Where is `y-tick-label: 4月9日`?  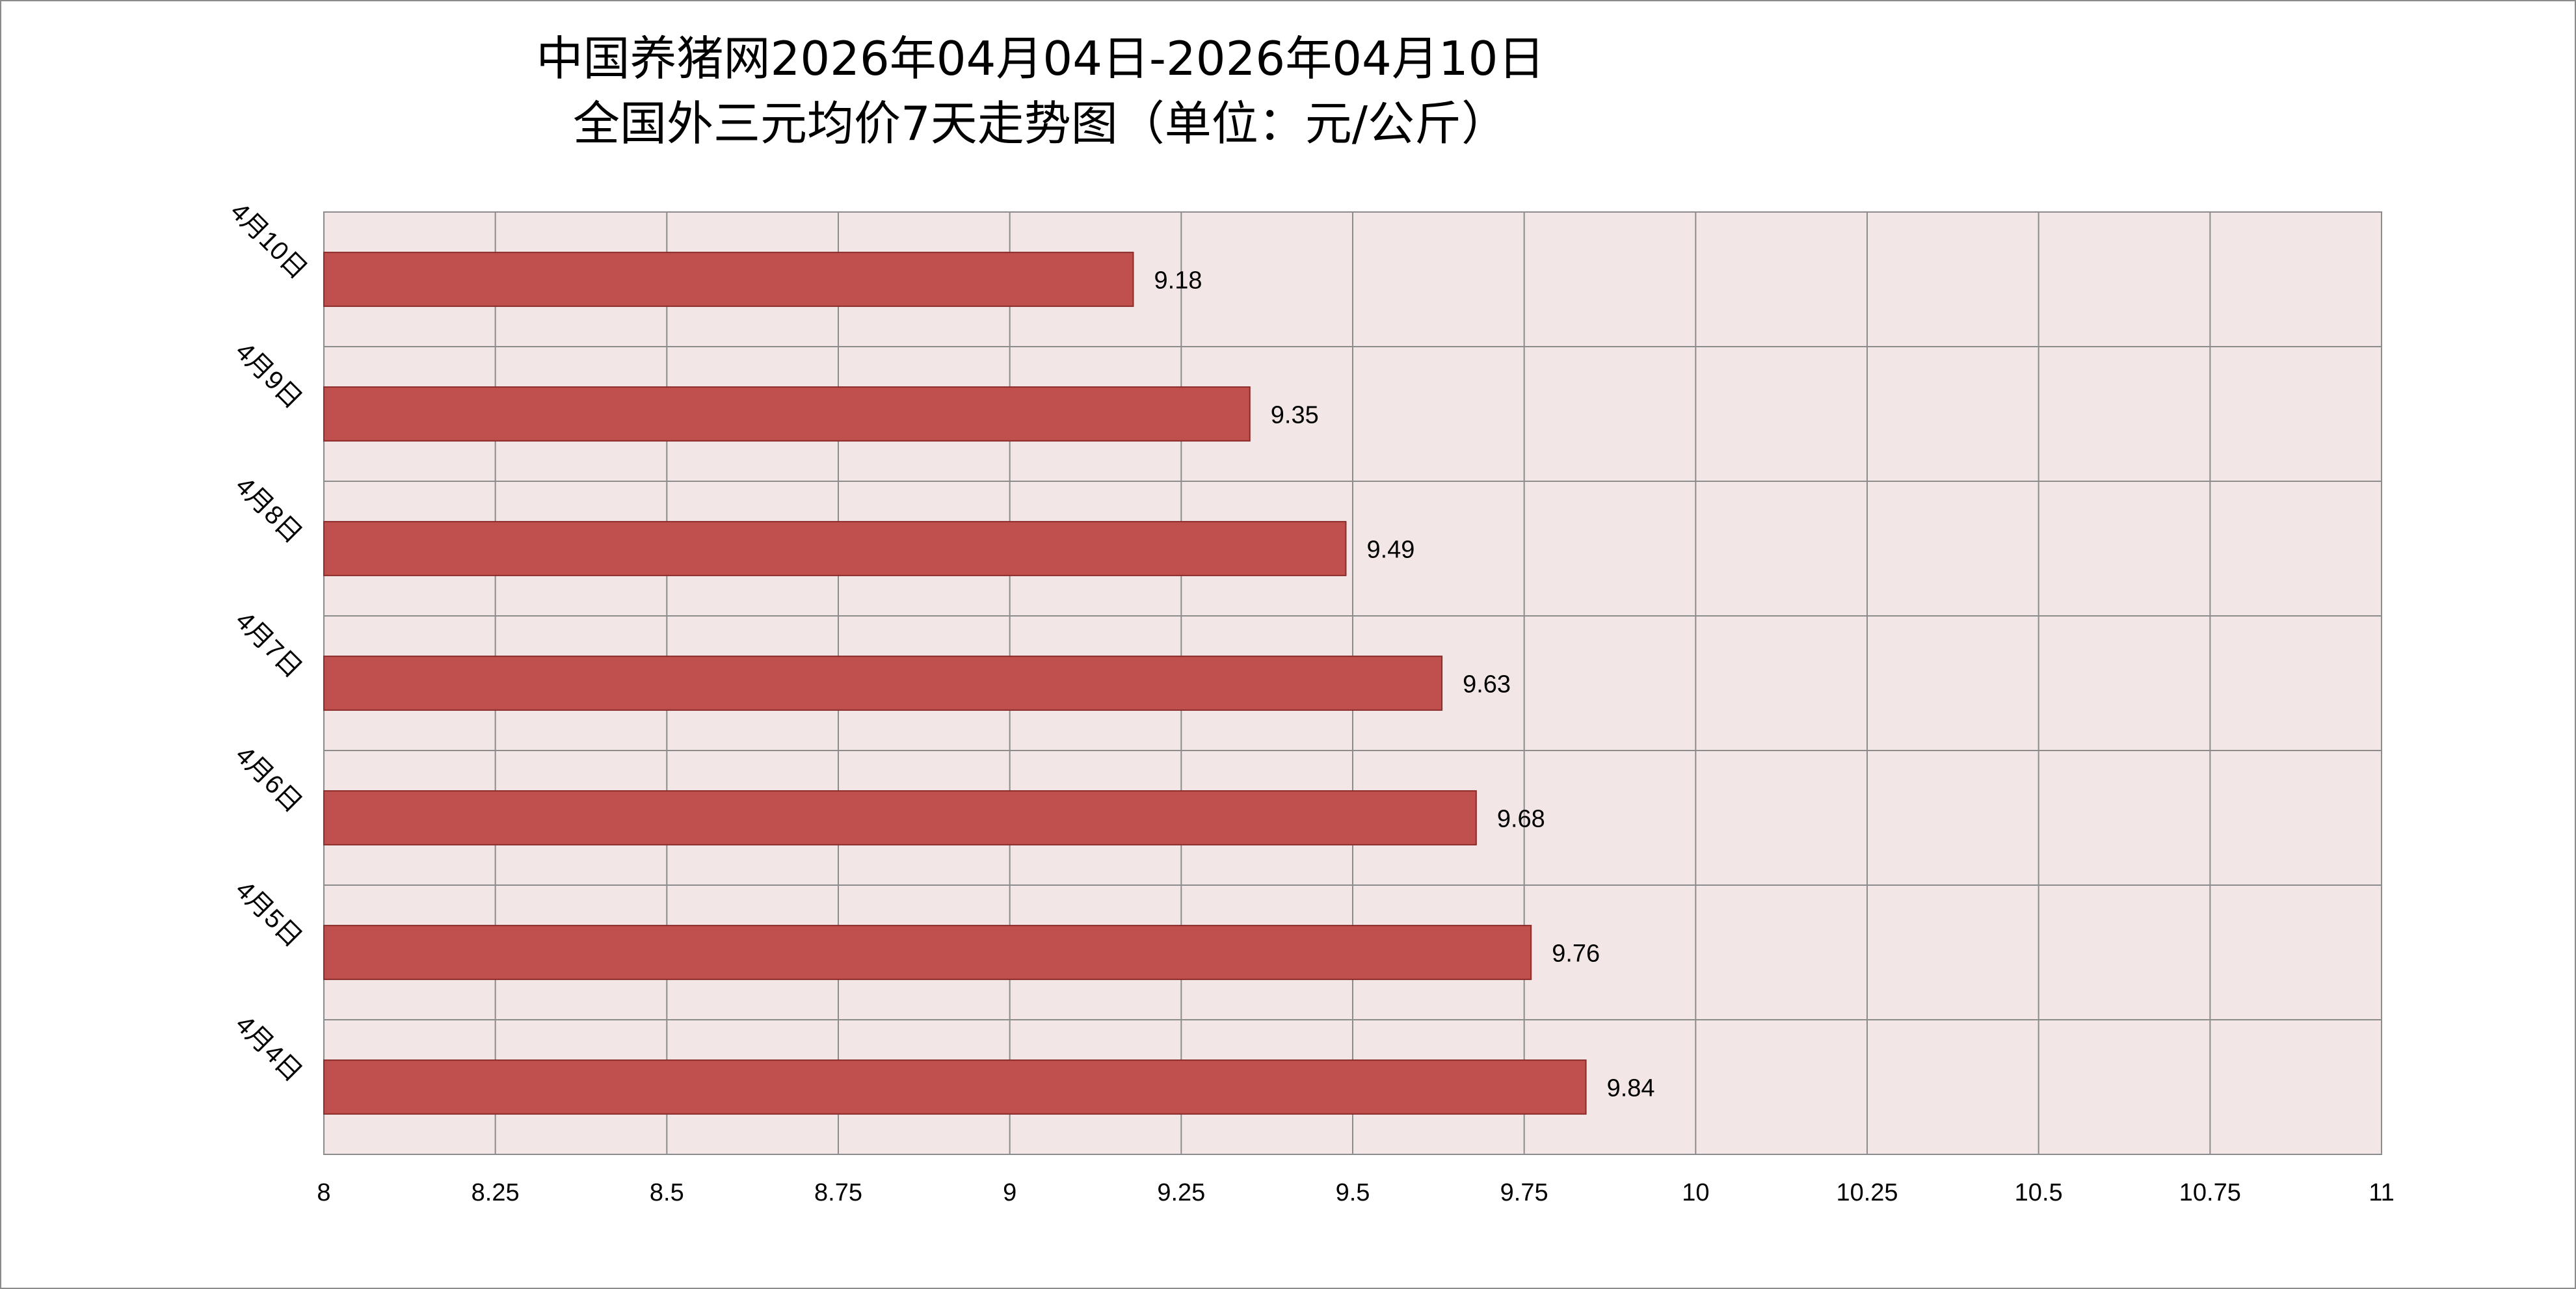 y-tick-label: 4月9日 is located at coordinates (269, 375).